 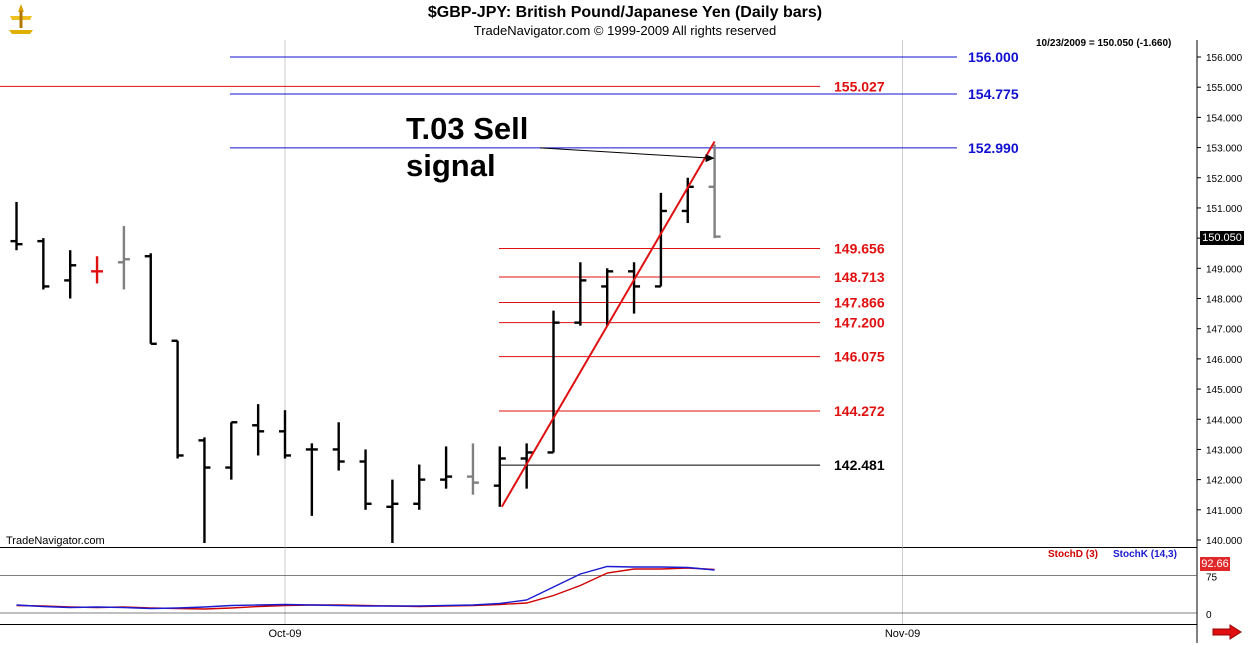 What do you see at coordinates (55, 541) in the screenshot?
I see `credit-label: TradeNavigator.com` at bounding box center [55, 541].